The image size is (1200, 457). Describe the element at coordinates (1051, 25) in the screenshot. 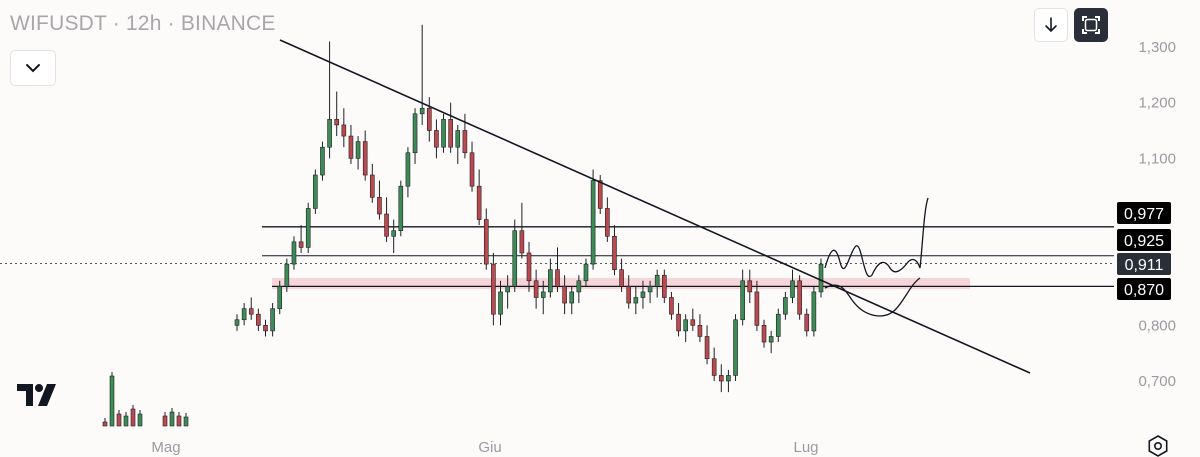

I see `download-button` at that location.